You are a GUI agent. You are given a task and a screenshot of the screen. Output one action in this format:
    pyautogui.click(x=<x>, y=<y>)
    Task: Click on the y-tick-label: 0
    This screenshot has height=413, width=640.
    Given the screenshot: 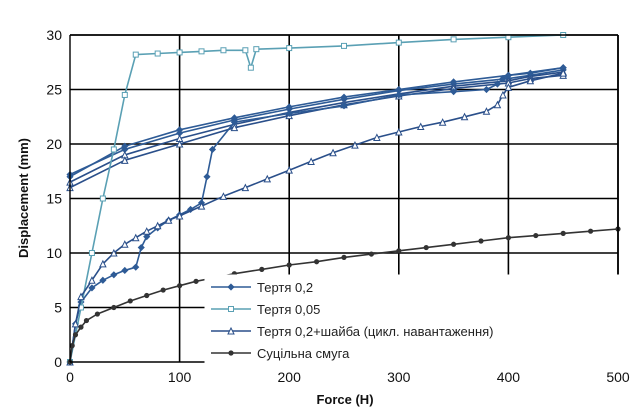 What is the action you would take?
    pyautogui.click(x=58, y=362)
    